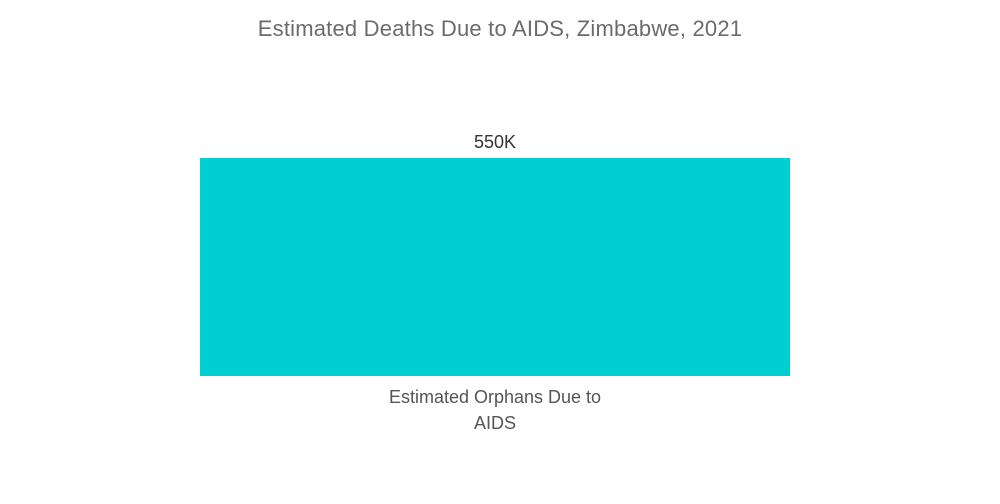  What do you see at coordinates (495, 423) in the screenshot?
I see `category-label-line: AIDS` at bounding box center [495, 423].